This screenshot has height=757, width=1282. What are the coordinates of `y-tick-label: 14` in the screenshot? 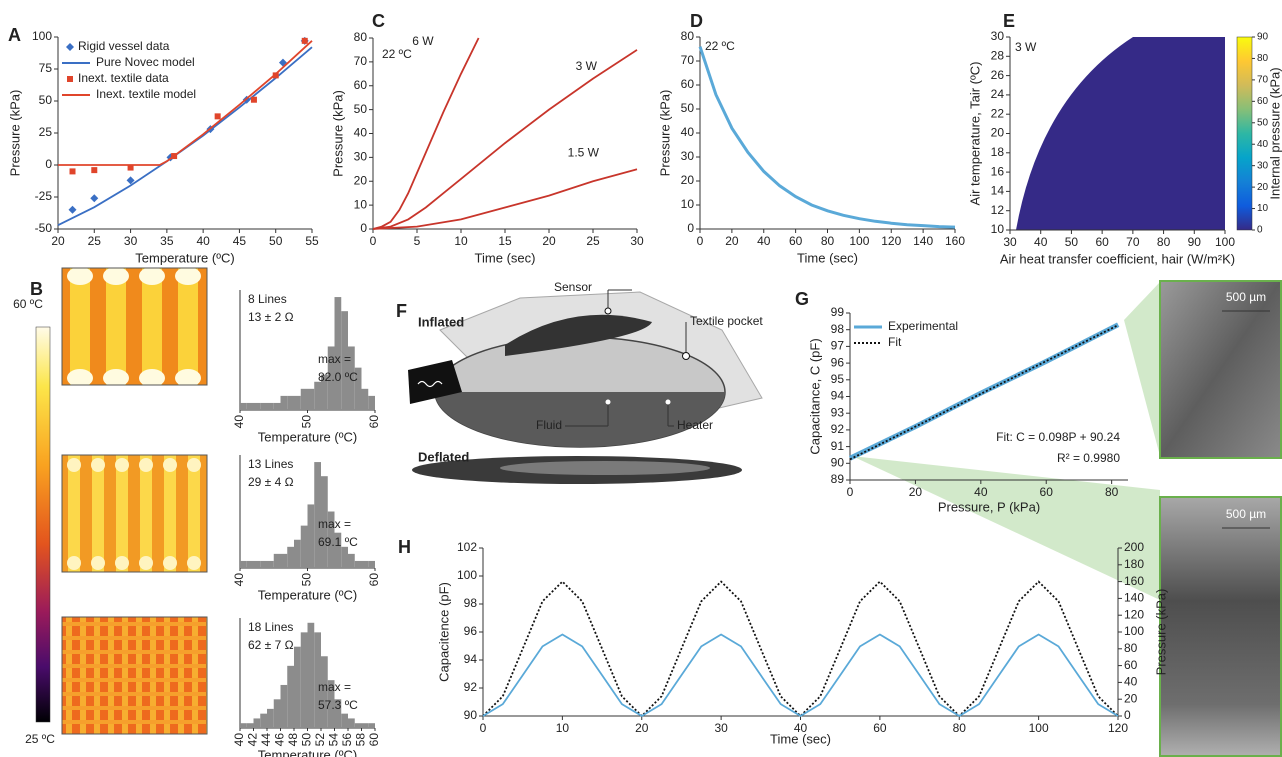 It's located at (998, 191).